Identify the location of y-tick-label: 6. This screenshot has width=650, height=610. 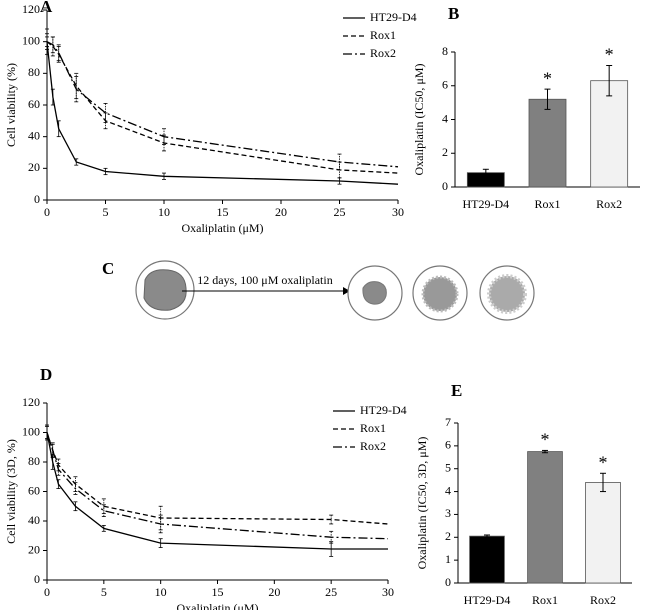
(445, 85).